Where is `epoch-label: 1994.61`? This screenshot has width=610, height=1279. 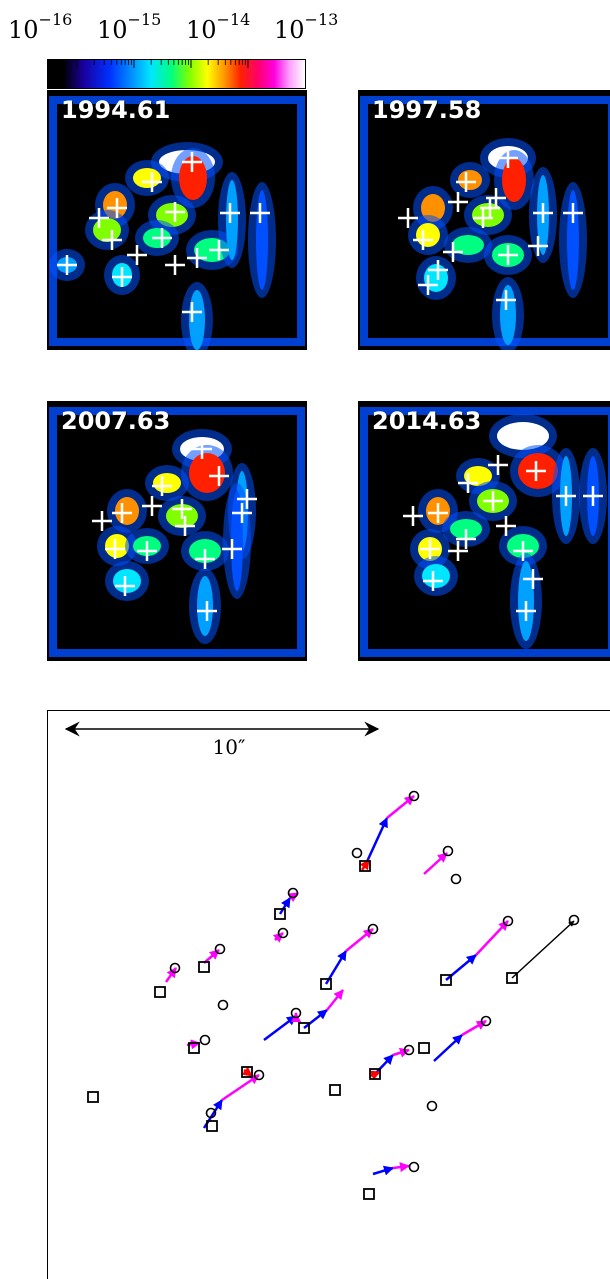 epoch-label: 1994.61 is located at coordinates (116, 110).